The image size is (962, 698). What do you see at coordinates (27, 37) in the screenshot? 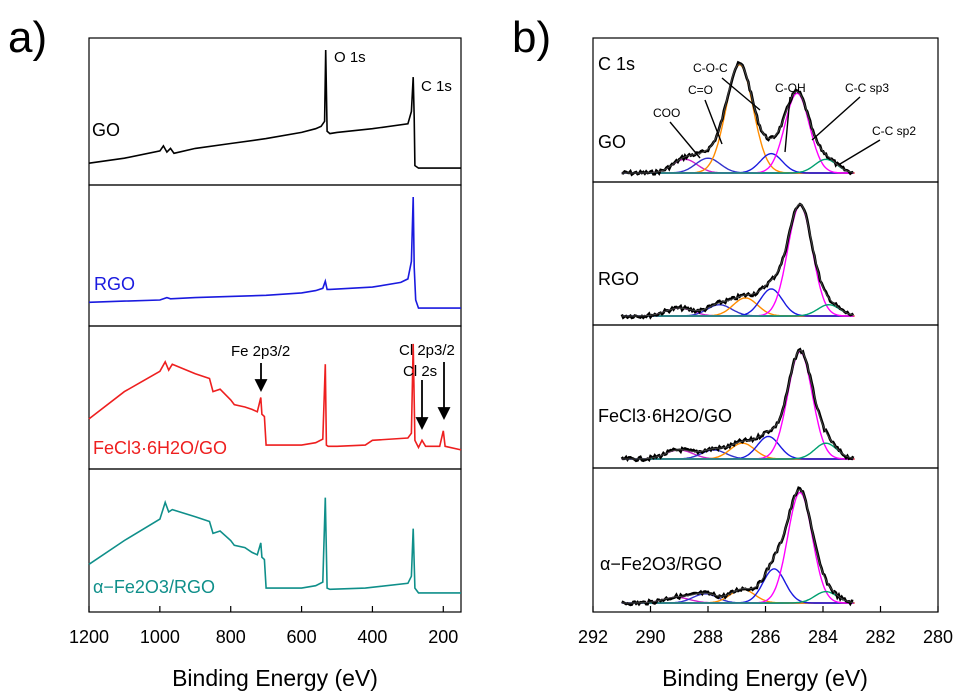
I see `panel-a-label: a)` at bounding box center [27, 37].